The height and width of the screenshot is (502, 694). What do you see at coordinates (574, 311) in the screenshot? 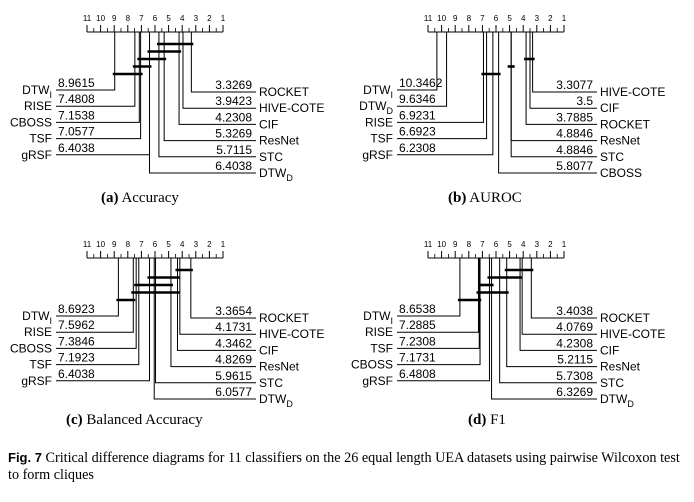
I see `rank-value: 3.4038` at bounding box center [574, 311].